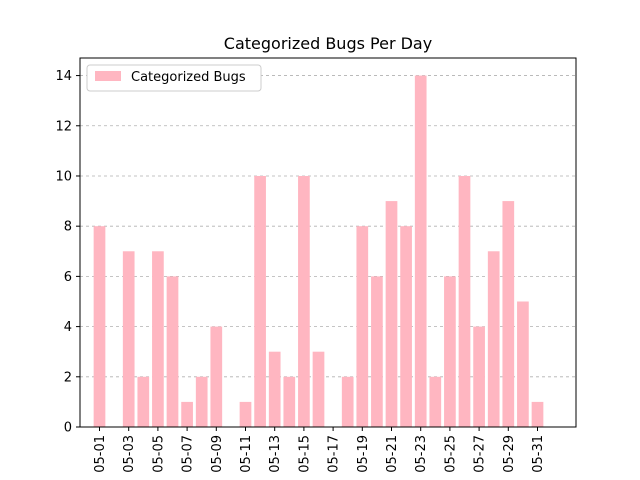 The image size is (640, 480). What do you see at coordinates (538, 454) in the screenshot?
I see `x-tick-label: 05-31` at bounding box center [538, 454].